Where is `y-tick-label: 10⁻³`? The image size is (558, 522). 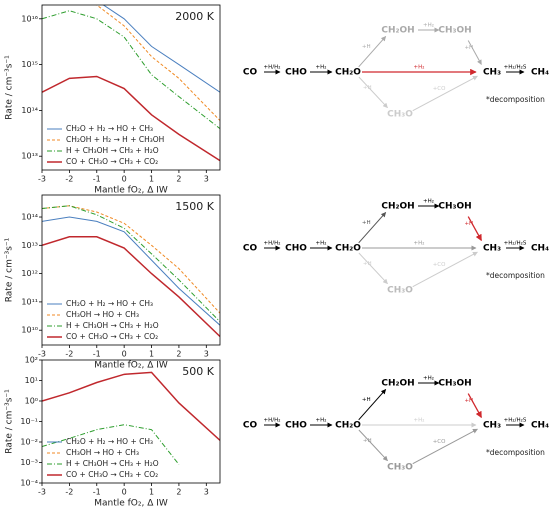
y-tick-label: 10⁻³ is located at coordinates (29, 462).